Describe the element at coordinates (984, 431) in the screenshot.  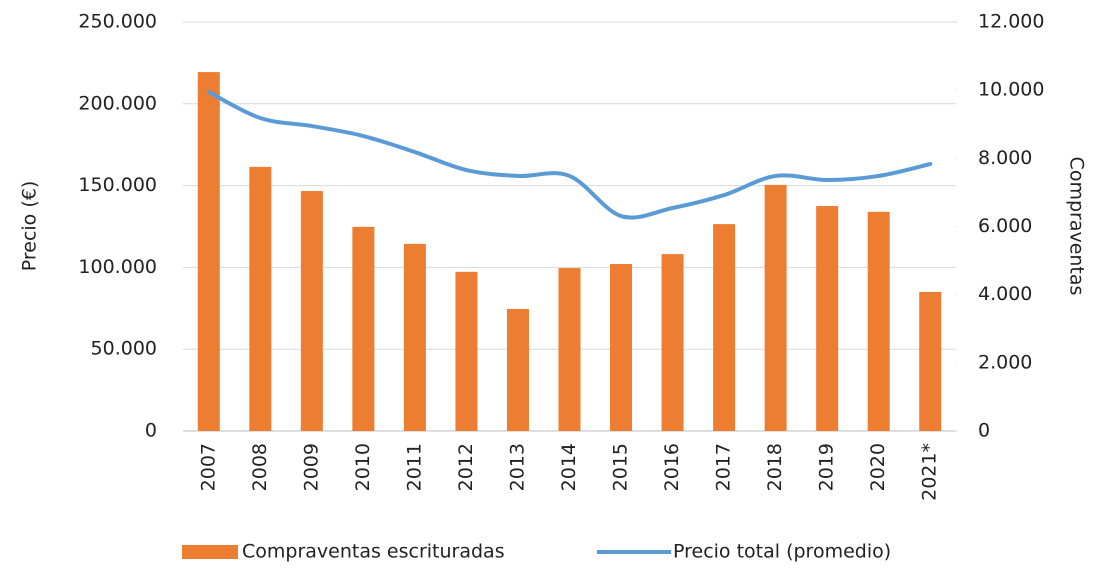
I see `y2-tick-label: 0` at that location.